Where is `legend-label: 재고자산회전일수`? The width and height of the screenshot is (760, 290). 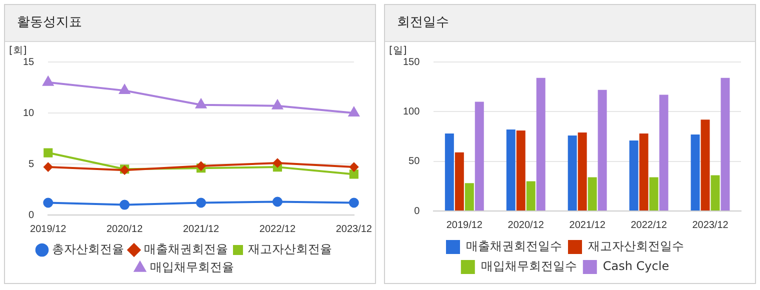
legend-label: 재고자산회전일수 is located at coordinates (636, 246).